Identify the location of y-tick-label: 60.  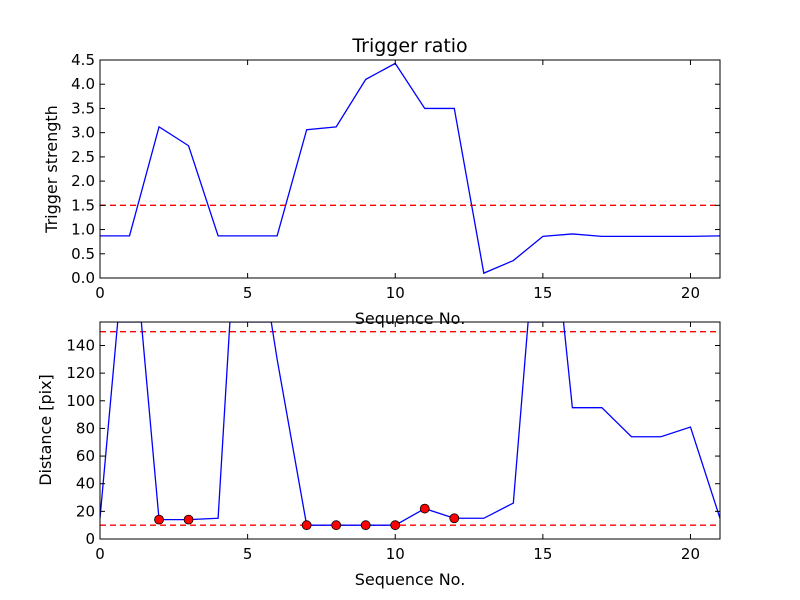
(85, 456).